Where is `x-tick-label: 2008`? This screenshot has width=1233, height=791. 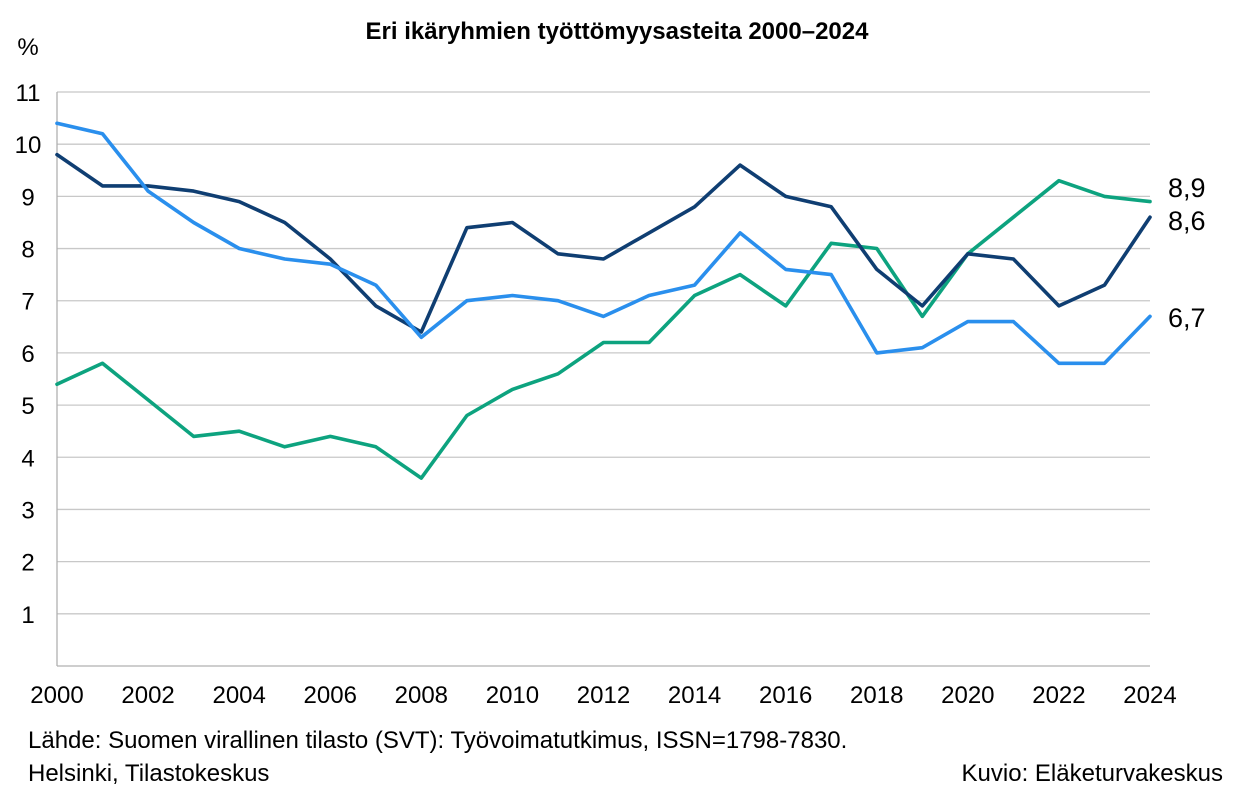 x-tick-label: 2008 is located at coordinates (421, 695).